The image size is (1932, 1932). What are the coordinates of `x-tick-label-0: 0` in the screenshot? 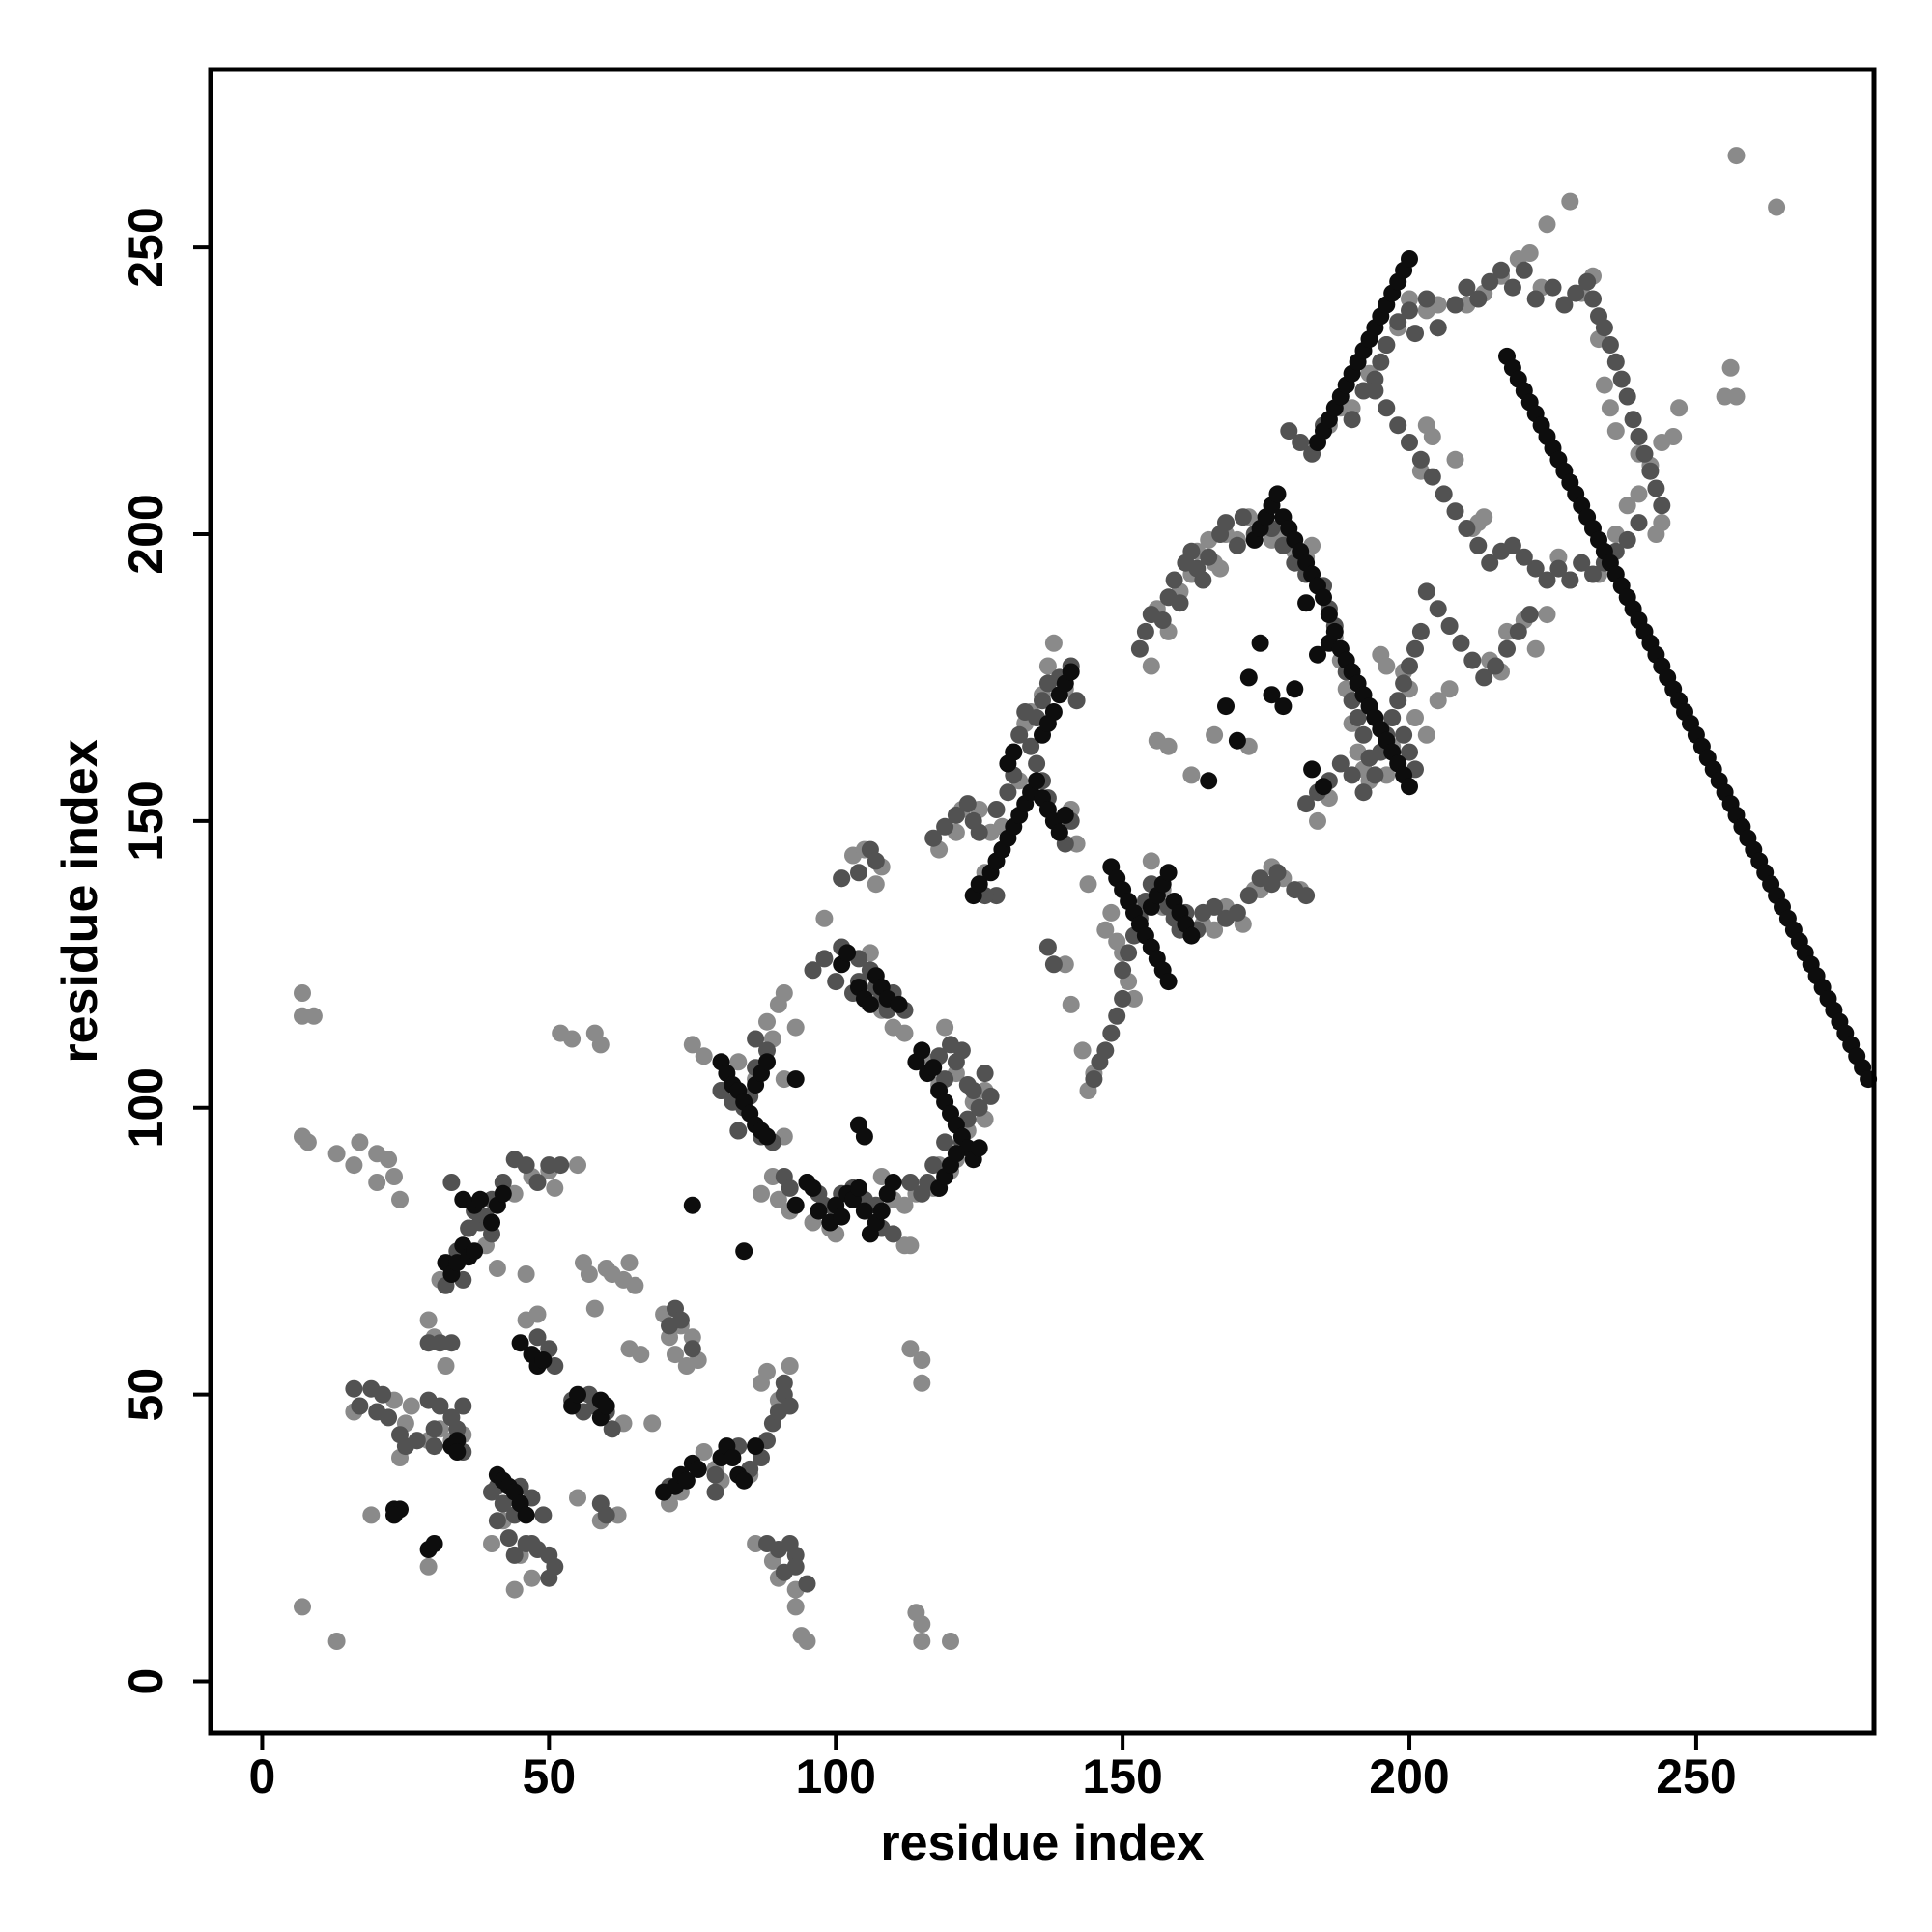 It's located at (262, 1776).